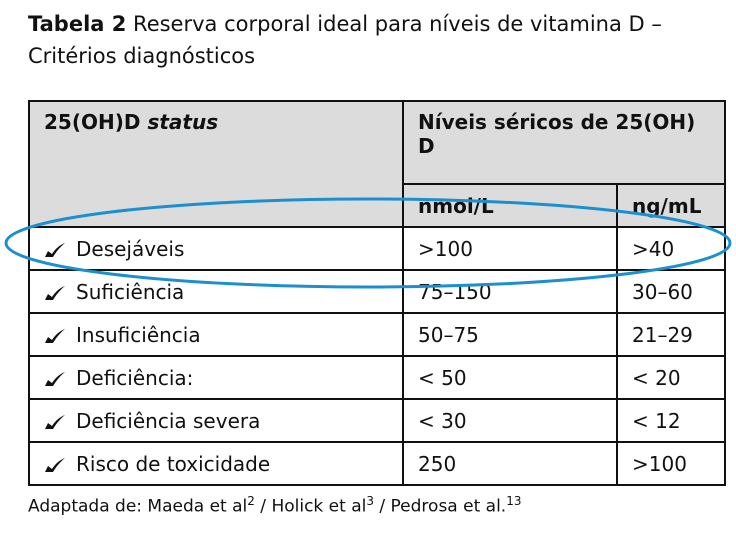 The height and width of the screenshot is (536, 736). What do you see at coordinates (448, 506) in the screenshot?
I see `reference: Pedrosa et al.` at bounding box center [448, 506].